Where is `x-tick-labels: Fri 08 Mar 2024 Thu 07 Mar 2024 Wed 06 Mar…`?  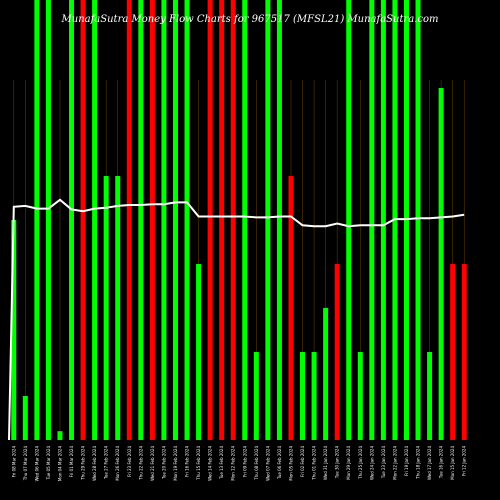
x-tick-labels: Fri 08 Mar 2024 Thu 07 Mar 2024 Wed 06 Mar… is located at coordinates (238, 464).